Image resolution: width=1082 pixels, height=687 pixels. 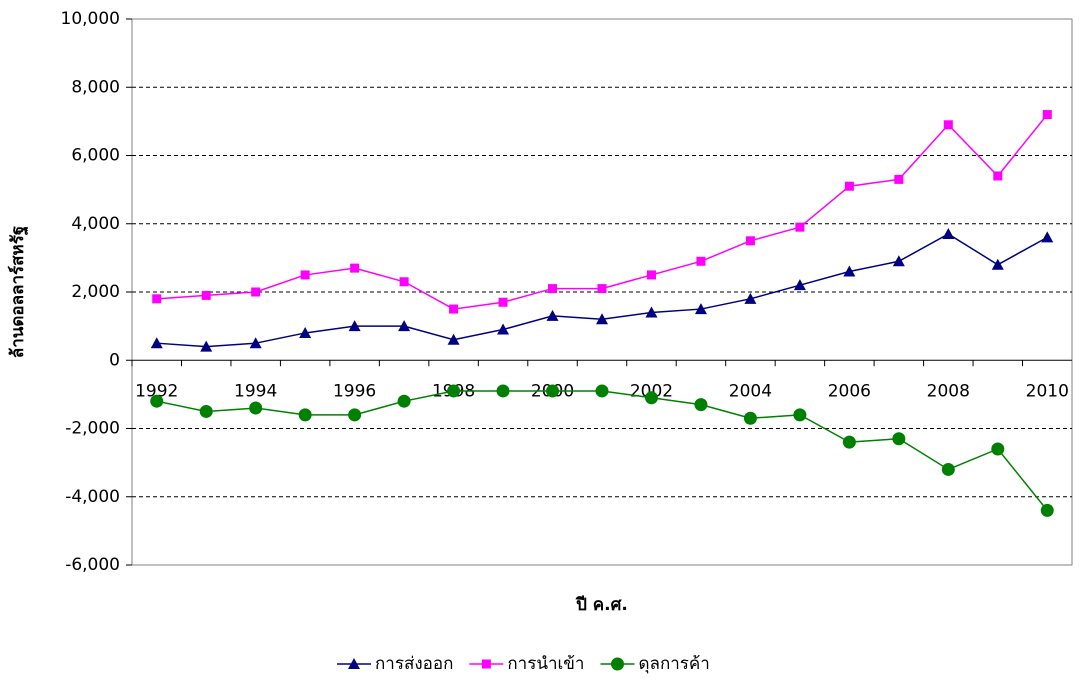 What do you see at coordinates (92, 565) in the screenshot?
I see `y-tick-label: -6,000` at bounding box center [92, 565].